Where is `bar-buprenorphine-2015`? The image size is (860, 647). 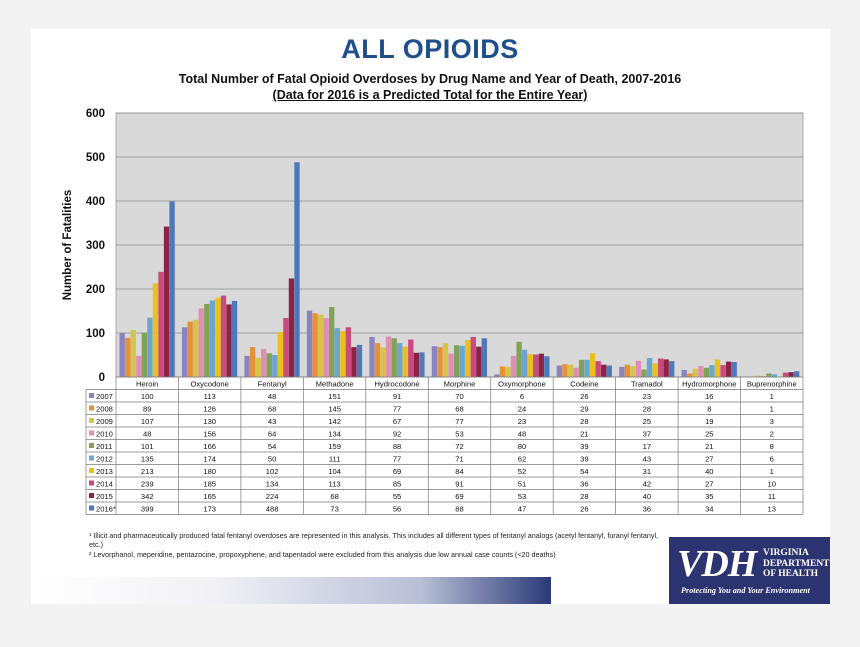 bar-buprenorphine-2015 is located at coordinates (791, 374).